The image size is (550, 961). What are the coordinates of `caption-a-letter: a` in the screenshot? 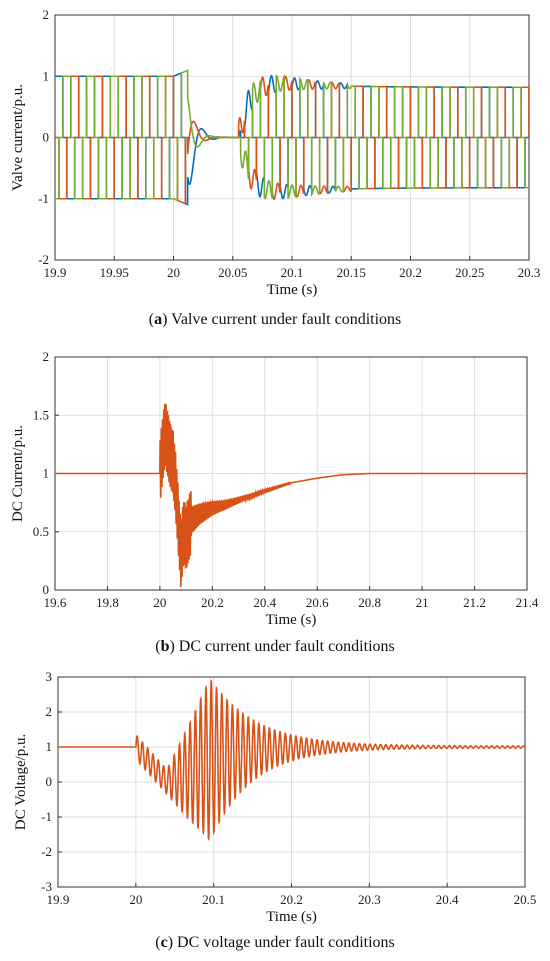 It's located at (158, 319).